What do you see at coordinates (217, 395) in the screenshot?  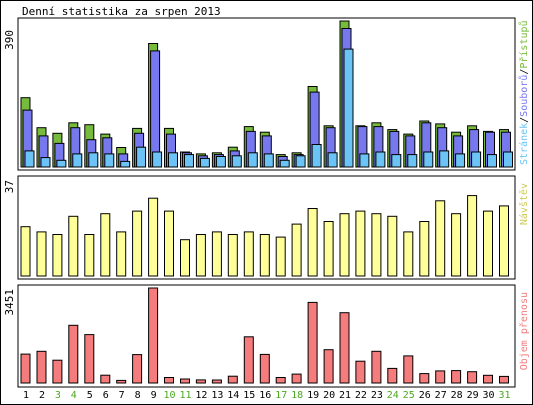 I see `x-tick-label: 13` at bounding box center [217, 395].